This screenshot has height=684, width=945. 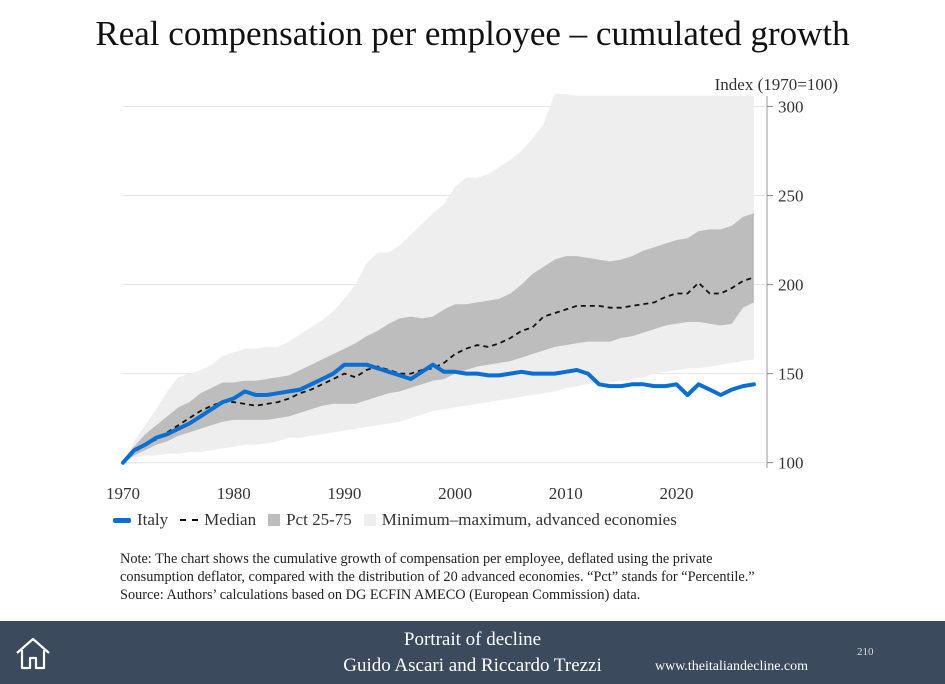 What do you see at coordinates (791, 374) in the screenshot?
I see `y-tick-label: 150` at bounding box center [791, 374].